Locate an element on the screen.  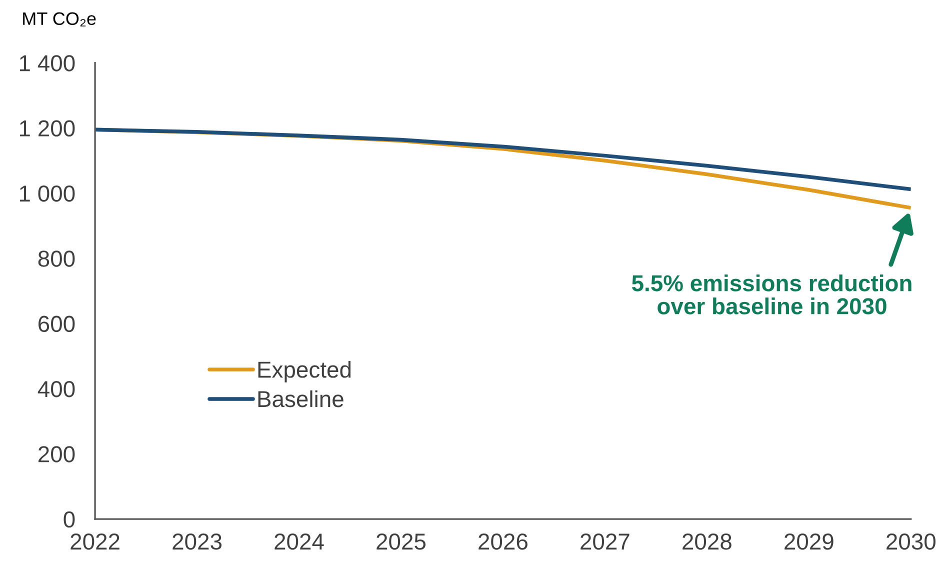
x-tick-label: 2029 is located at coordinates (809, 542).